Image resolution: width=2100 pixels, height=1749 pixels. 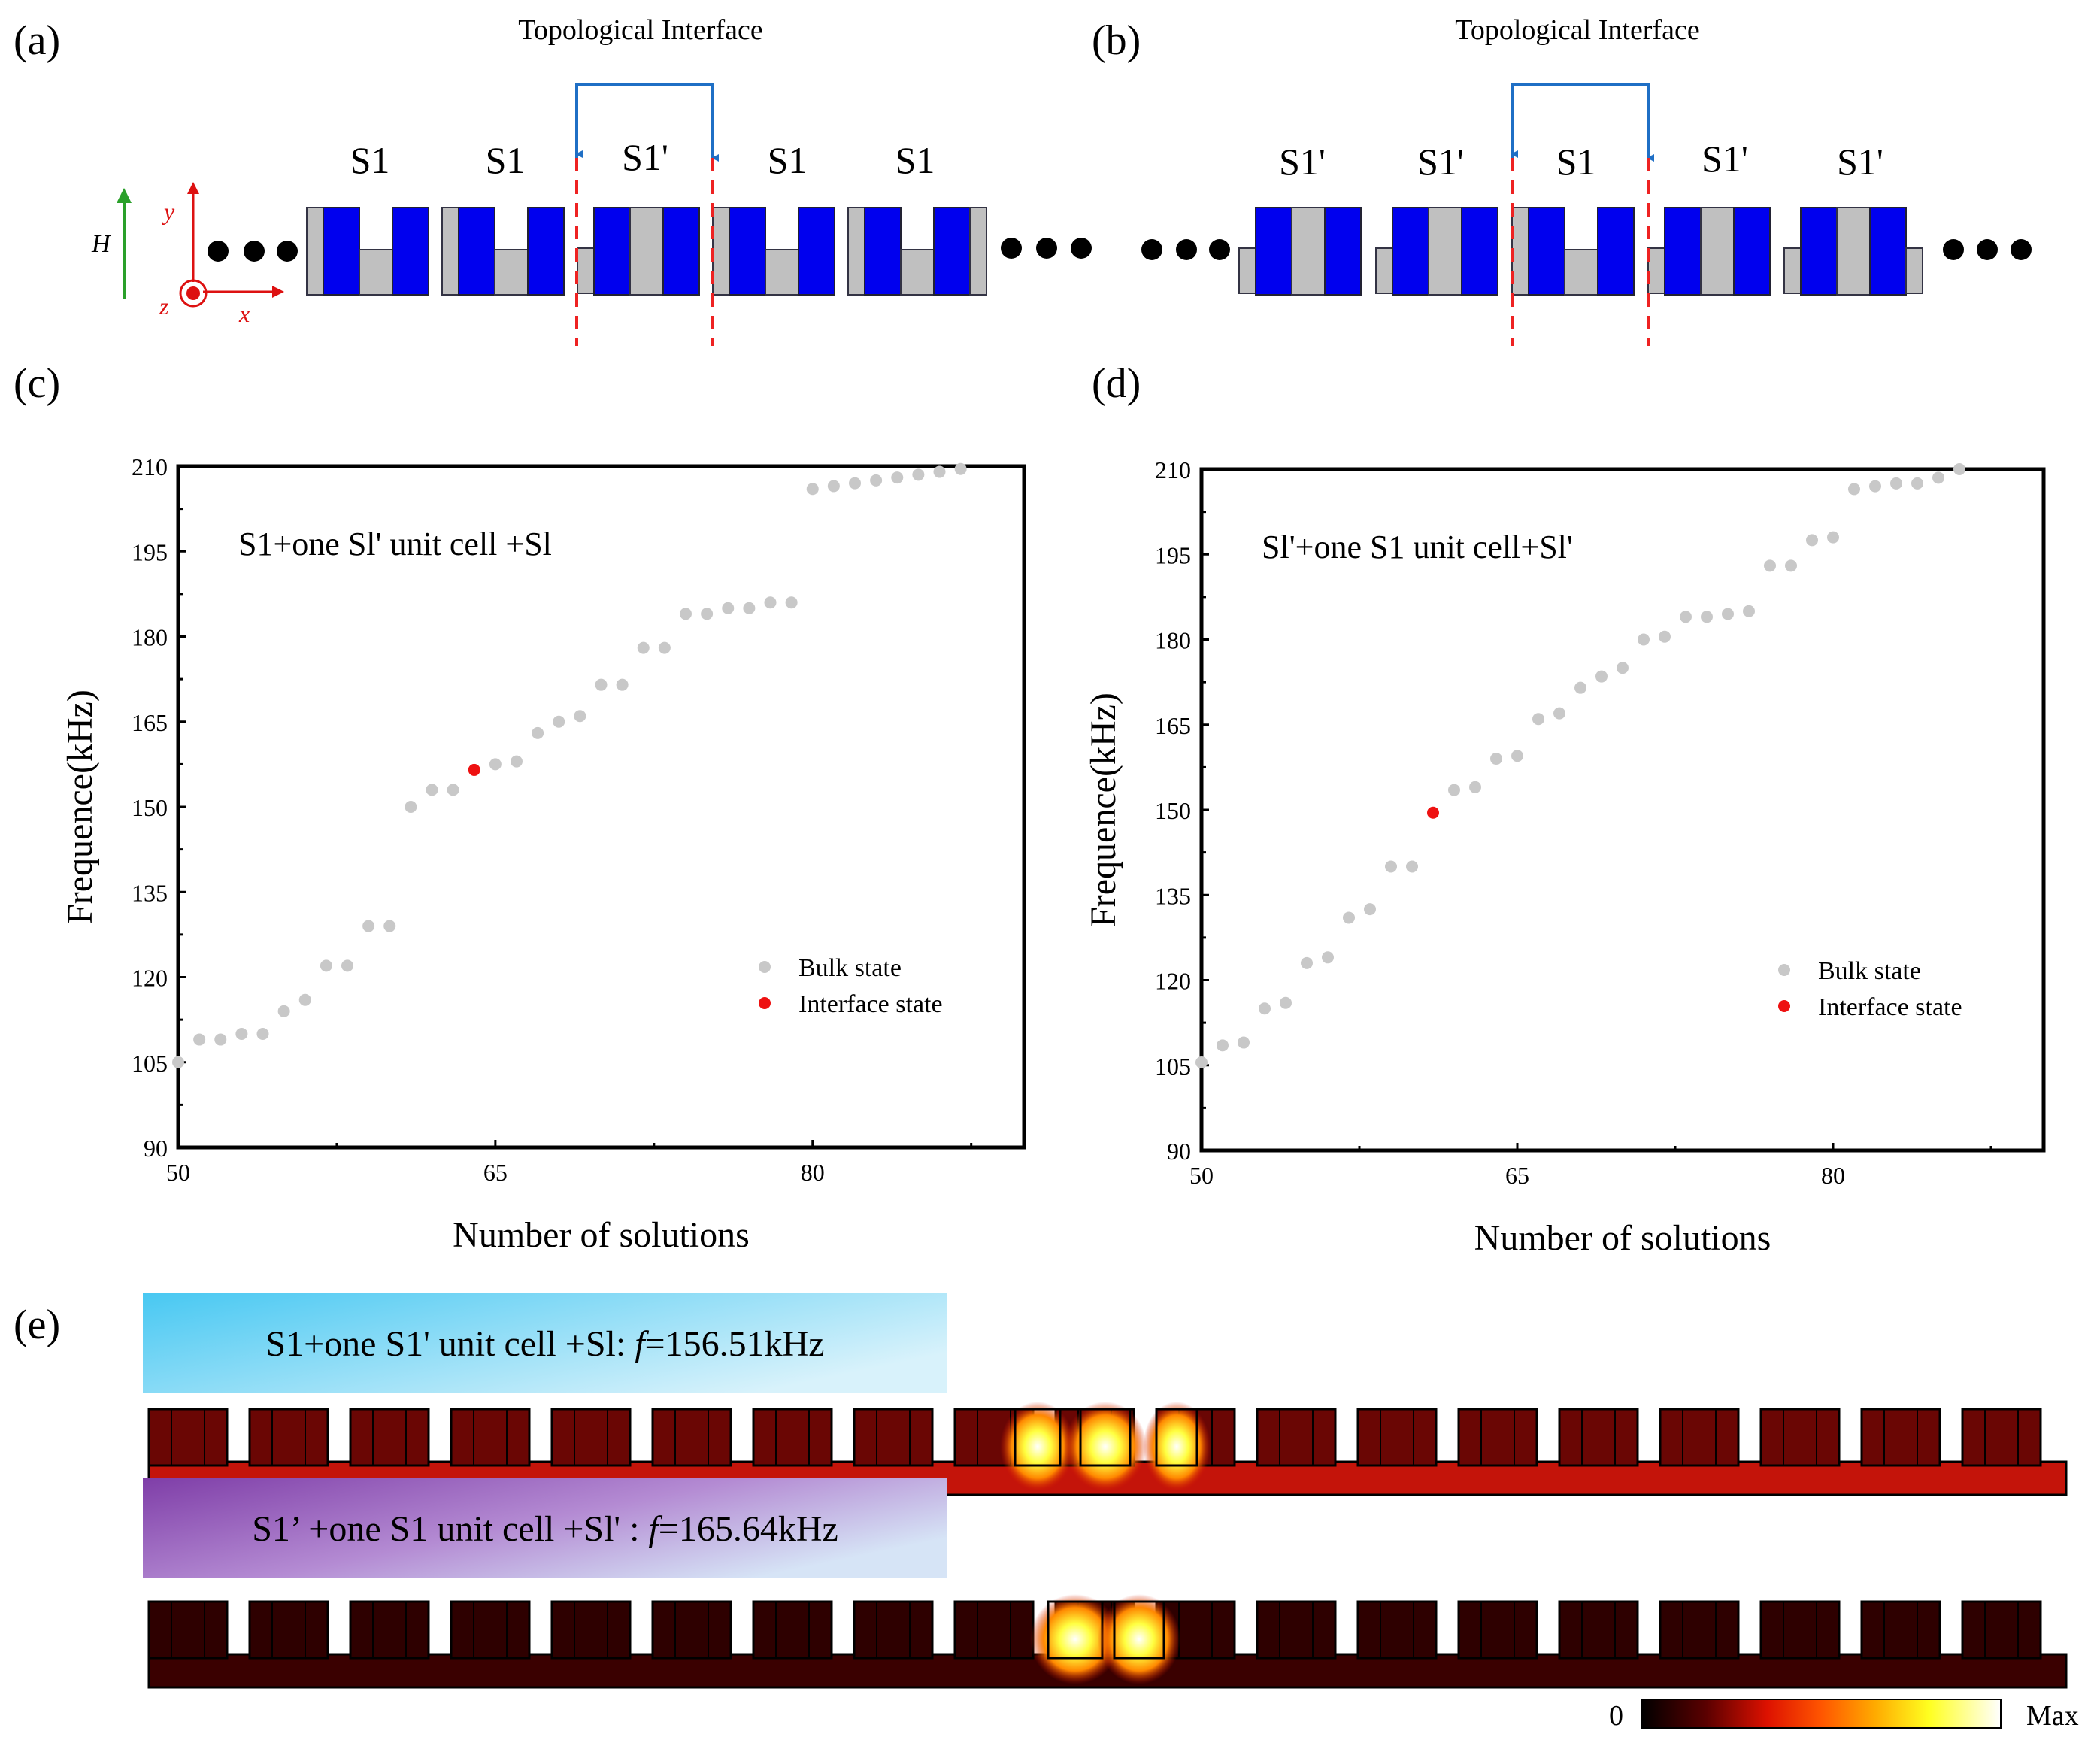 I want to click on y-tick-label: 210, so click(x=1173, y=469).